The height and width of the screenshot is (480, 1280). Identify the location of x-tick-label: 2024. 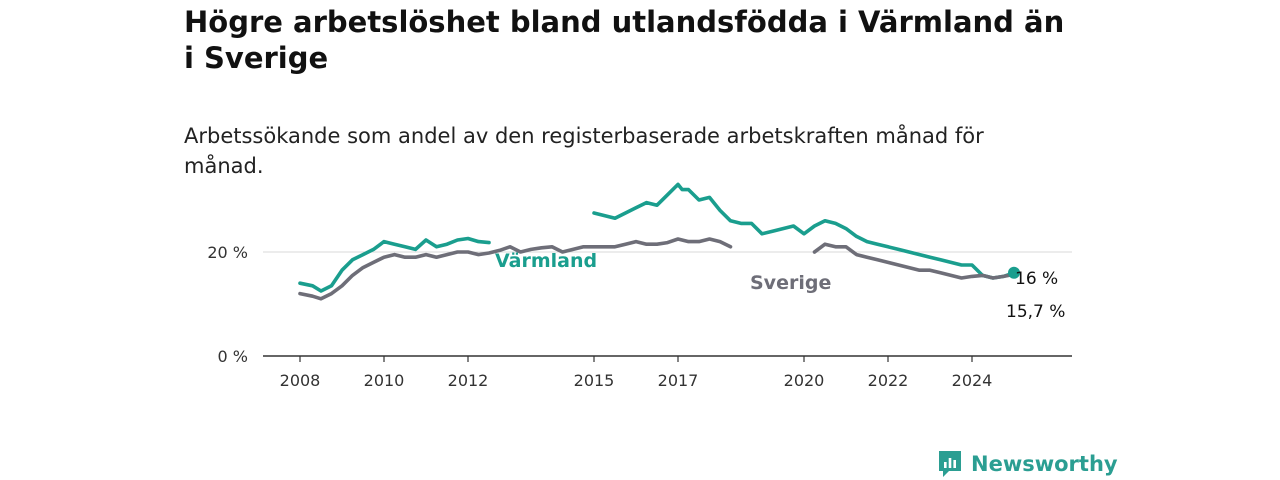
(972, 380).